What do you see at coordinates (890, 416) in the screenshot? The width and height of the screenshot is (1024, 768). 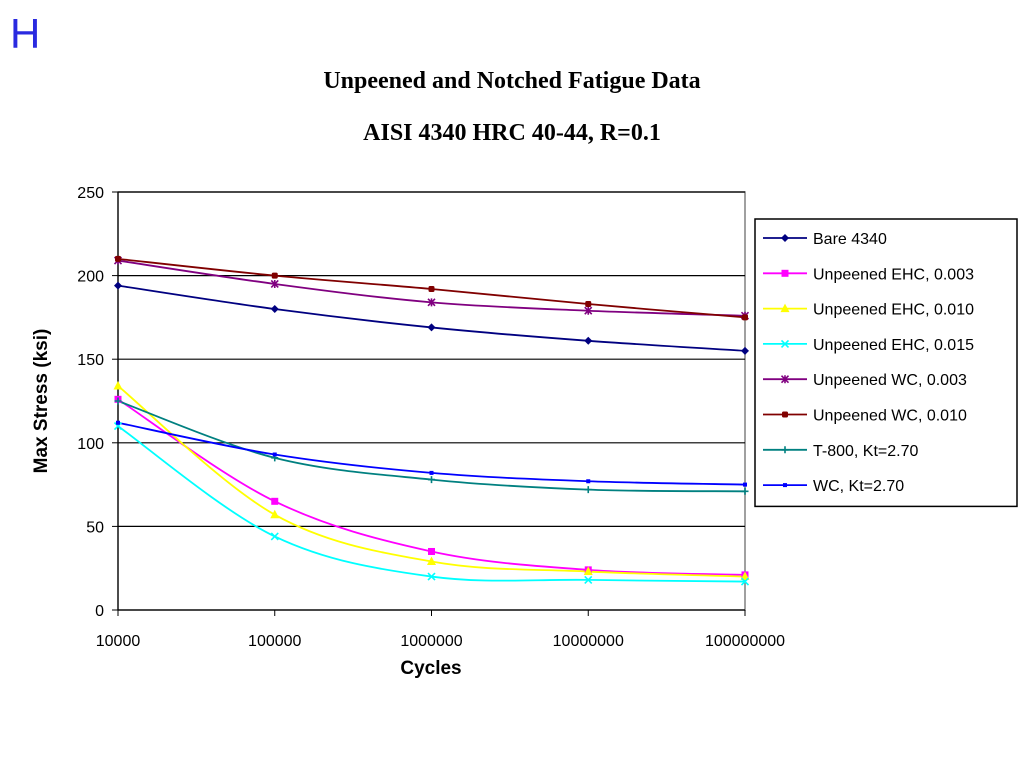 I see `legend-label: Unpeened WC, 0.010` at bounding box center [890, 416].